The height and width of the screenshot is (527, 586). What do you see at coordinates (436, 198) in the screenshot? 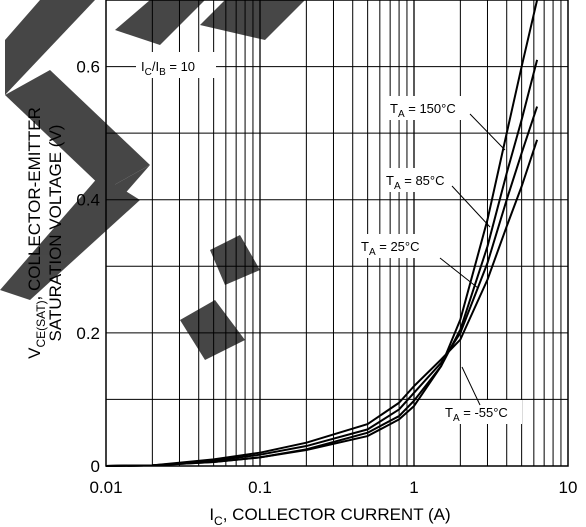
I see `series-label-85c: TA = 85°C` at bounding box center [436, 198].